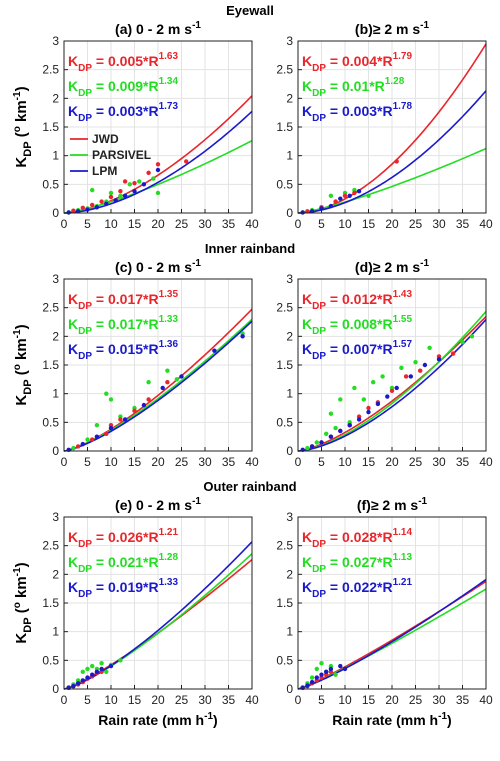  I want to click on eq-exp: 1.73, so click(169, 106).